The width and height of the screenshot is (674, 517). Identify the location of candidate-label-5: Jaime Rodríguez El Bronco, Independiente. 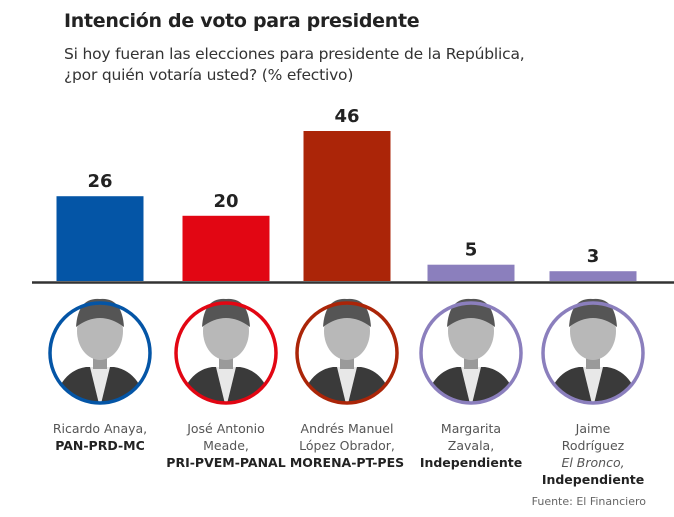
(593, 454).